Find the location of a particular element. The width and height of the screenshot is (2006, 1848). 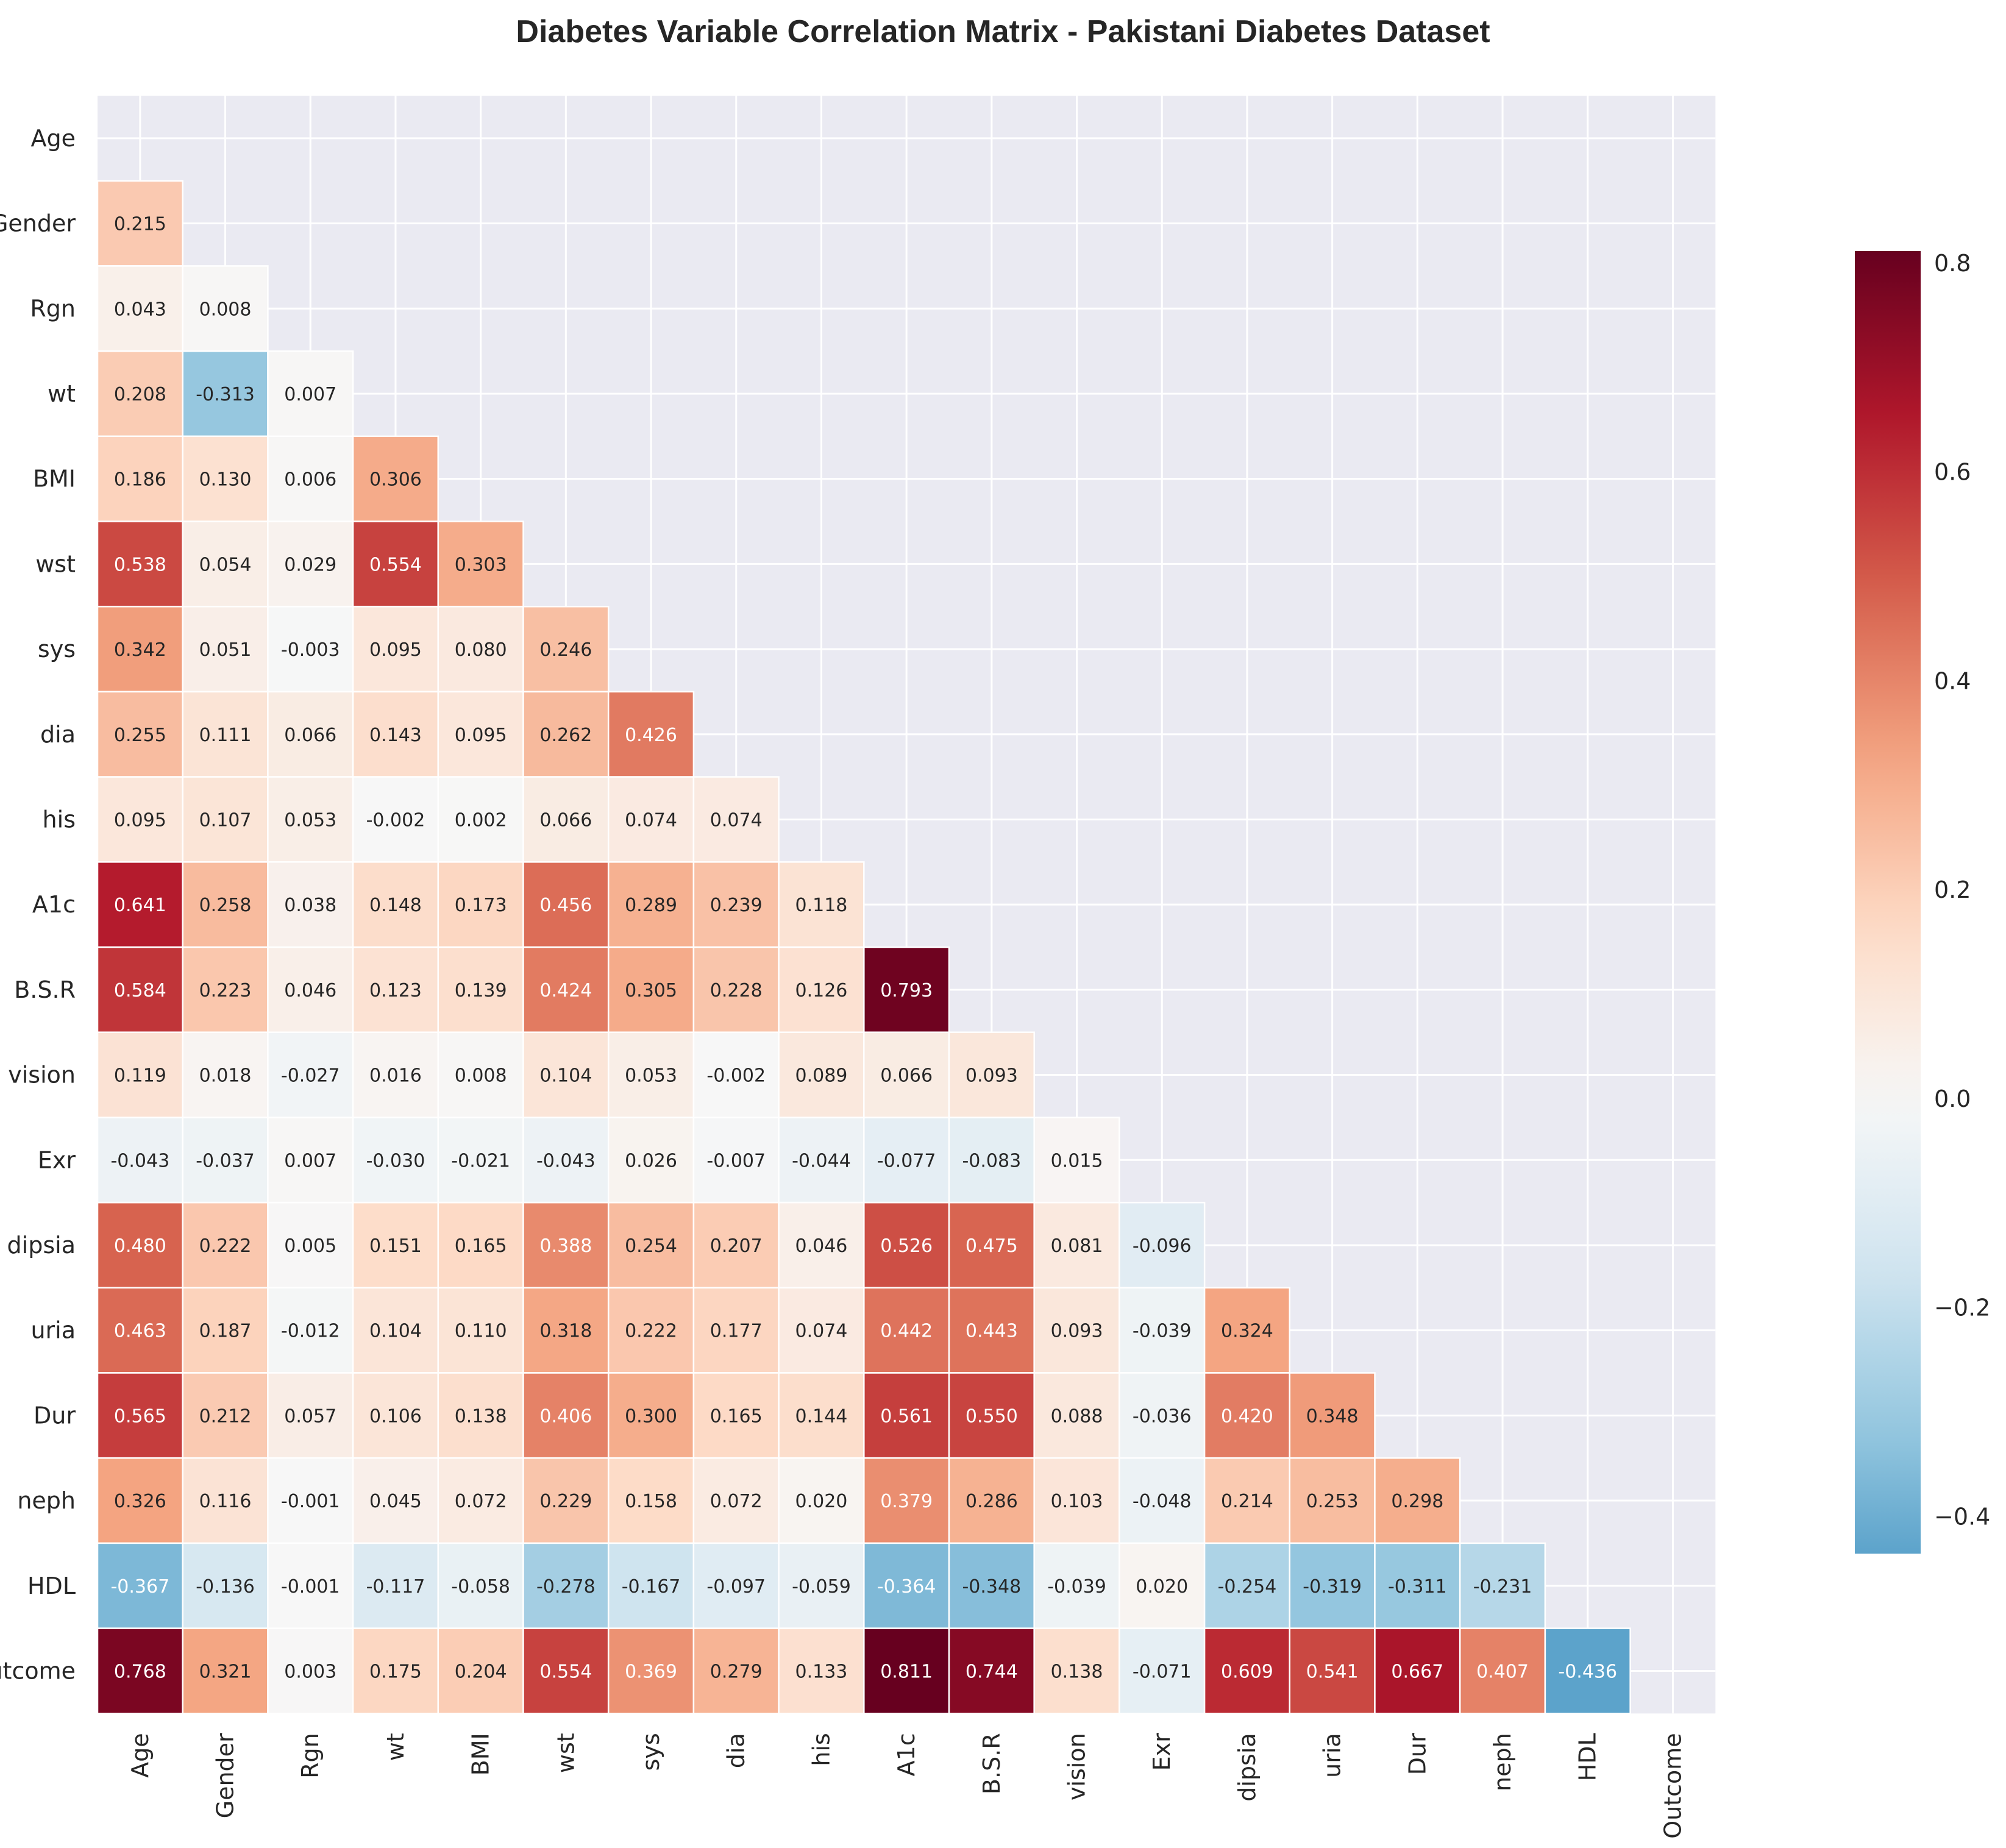

cell-value-label: 0.104 is located at coordinates (395, 1332).